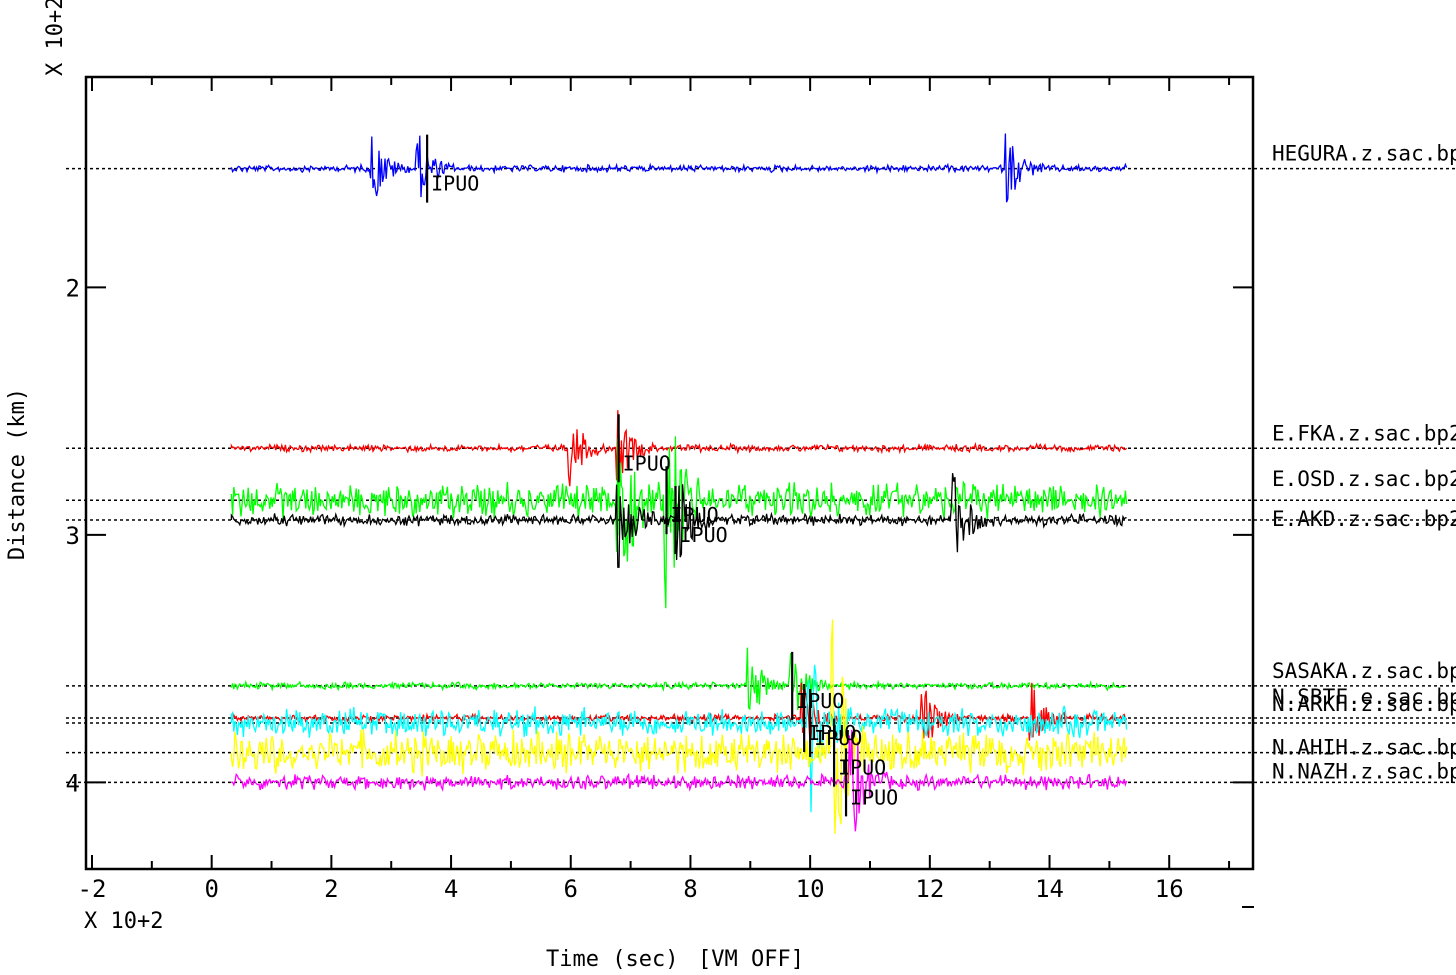  Describe the element at coordinates (571, 889) in the screenshot. I see `x-tick-label: 6` at that location.